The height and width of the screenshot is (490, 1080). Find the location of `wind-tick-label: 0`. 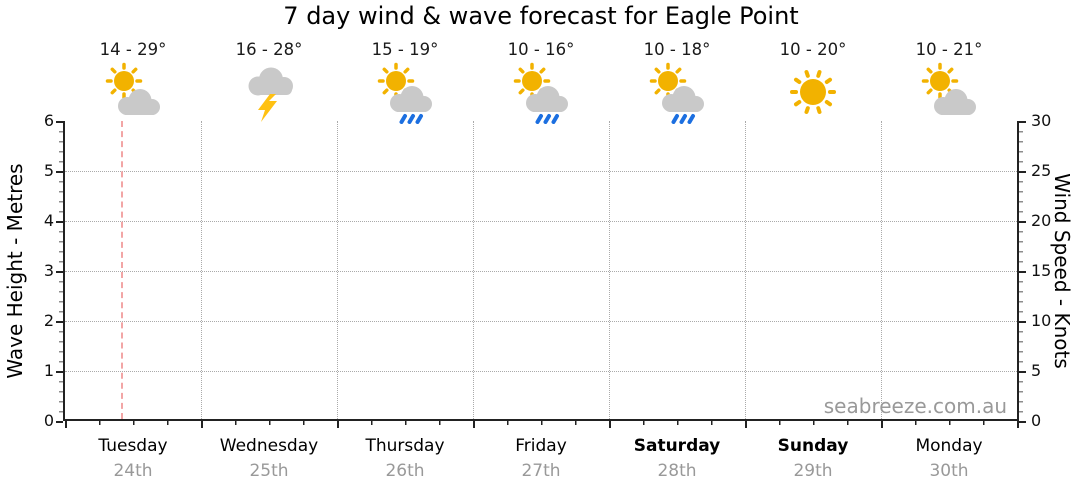

wind-tick-label: 0 is located at coordinates (1036, 420).